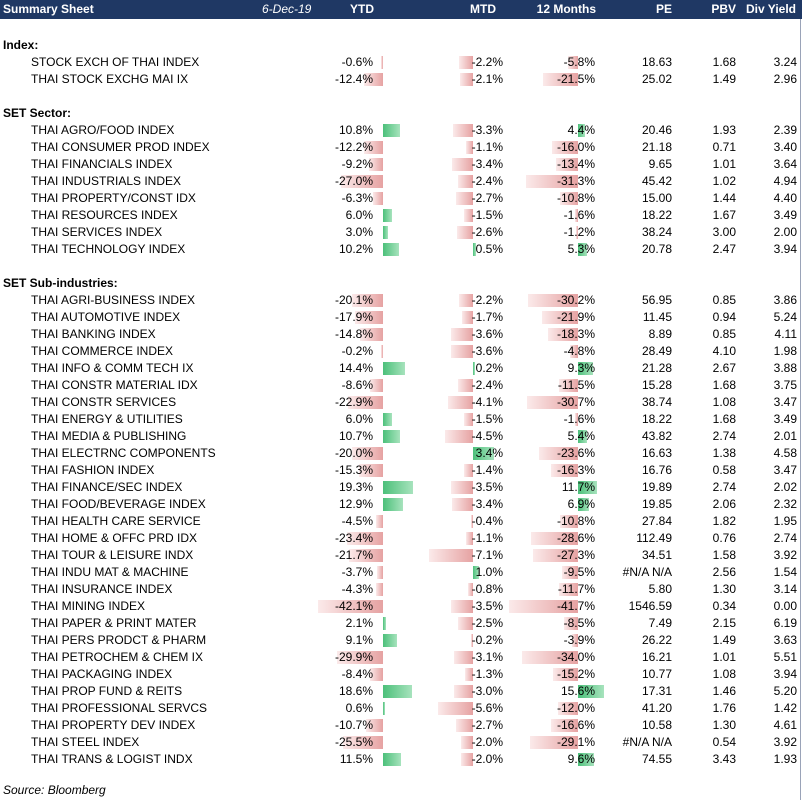  I want to click on pbv-value: 2.47, so click(724, 249).